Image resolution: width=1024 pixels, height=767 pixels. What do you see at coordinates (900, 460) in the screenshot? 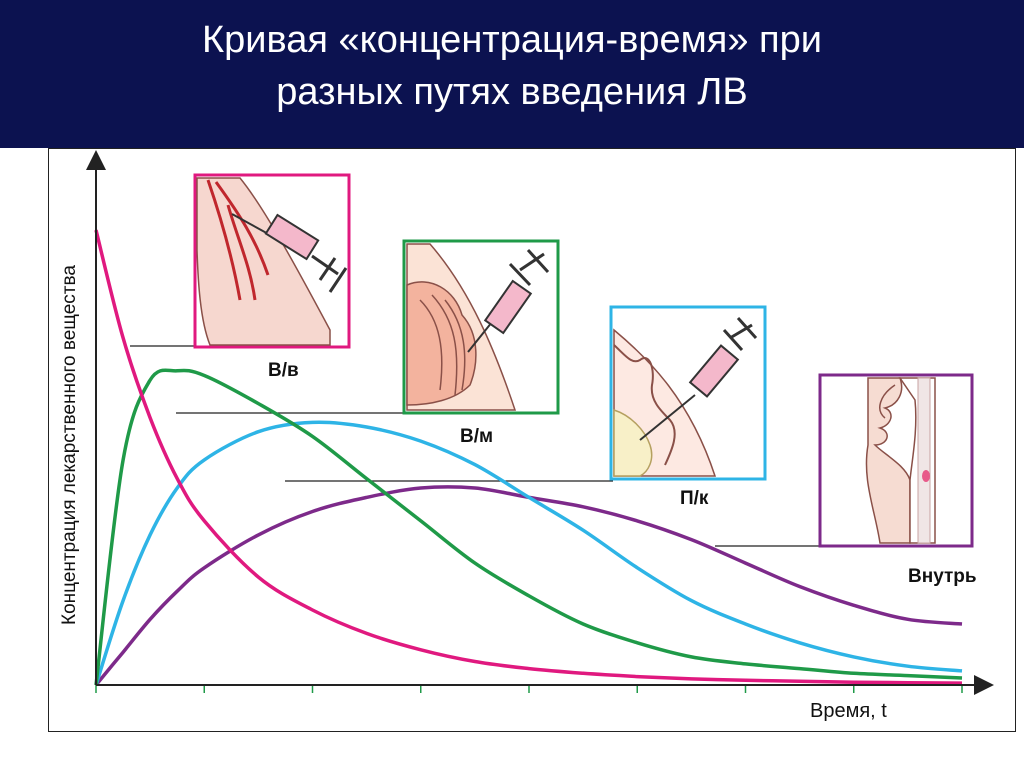
I see `oral-route-icon` at bounding box center [900, 460].